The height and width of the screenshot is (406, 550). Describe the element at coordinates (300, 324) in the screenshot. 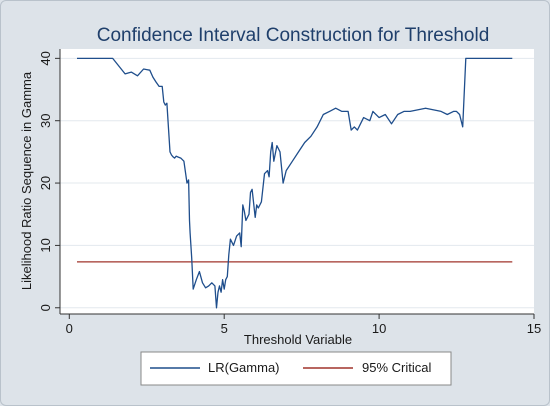

I see `x-axis: 0 5 10 15` at that location.